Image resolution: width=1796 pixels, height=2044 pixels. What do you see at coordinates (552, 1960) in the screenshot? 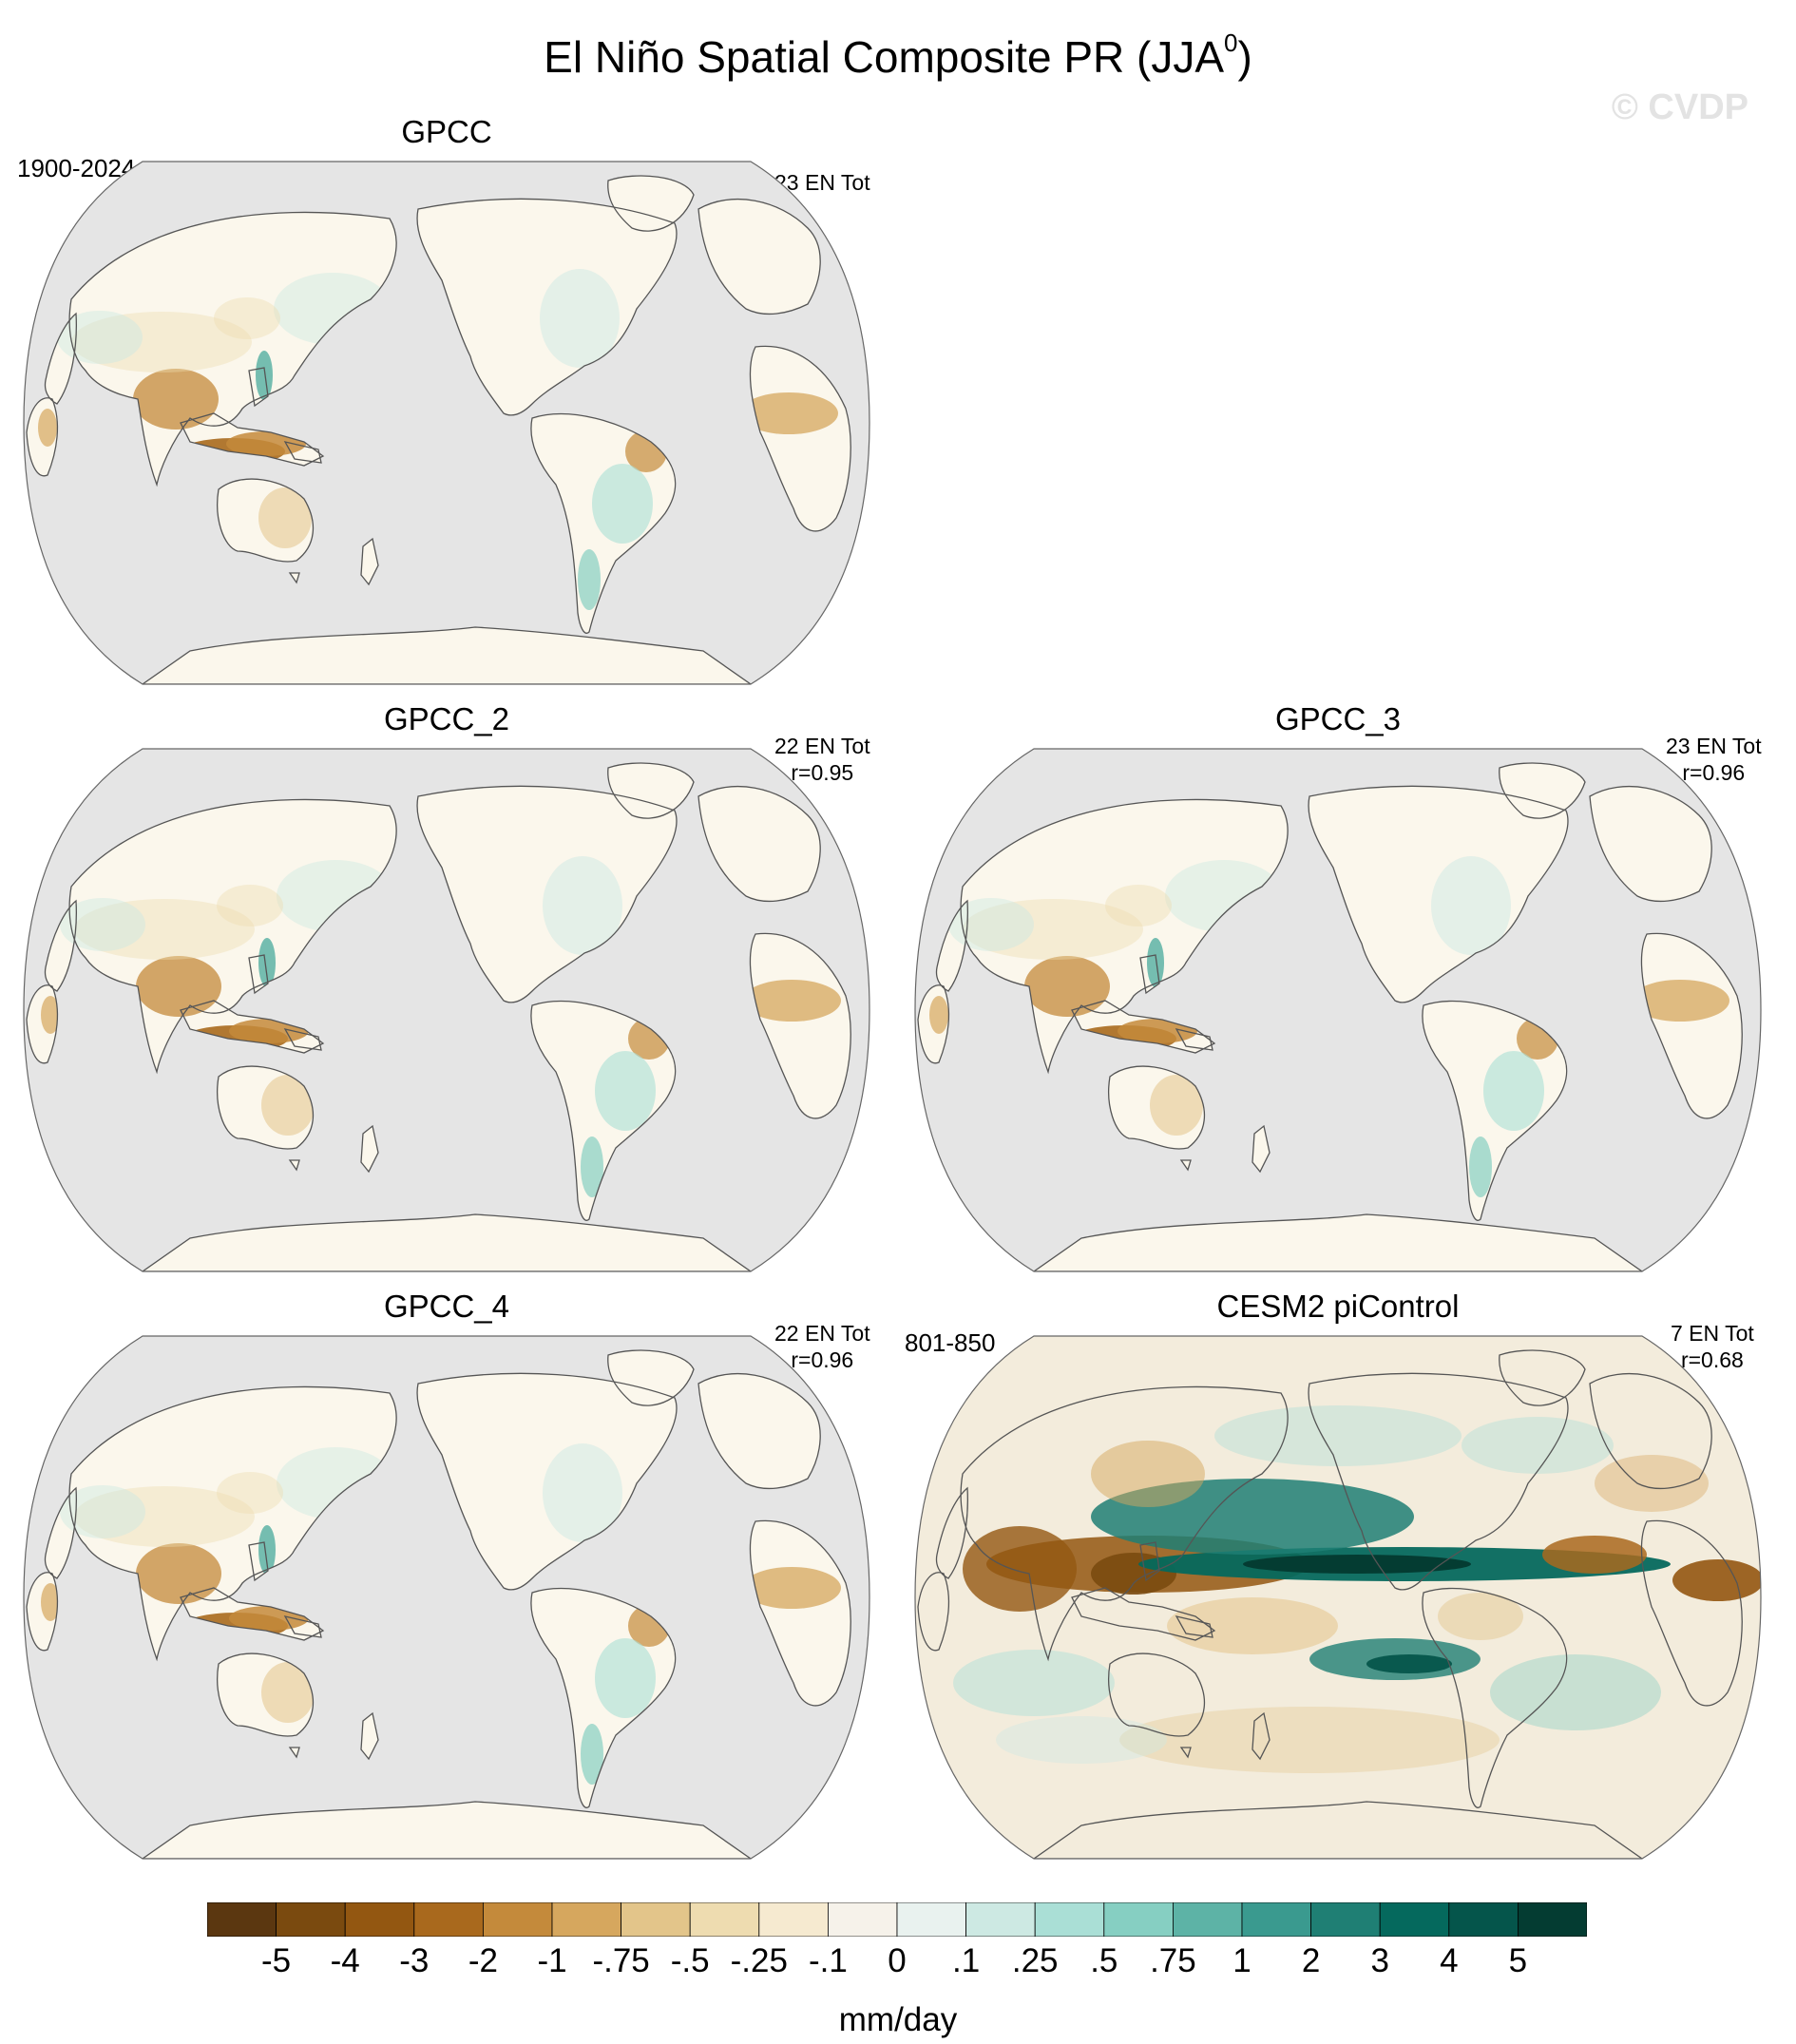
I see `colorbar-tick-label: -1` at bounding box center [552, 1960].